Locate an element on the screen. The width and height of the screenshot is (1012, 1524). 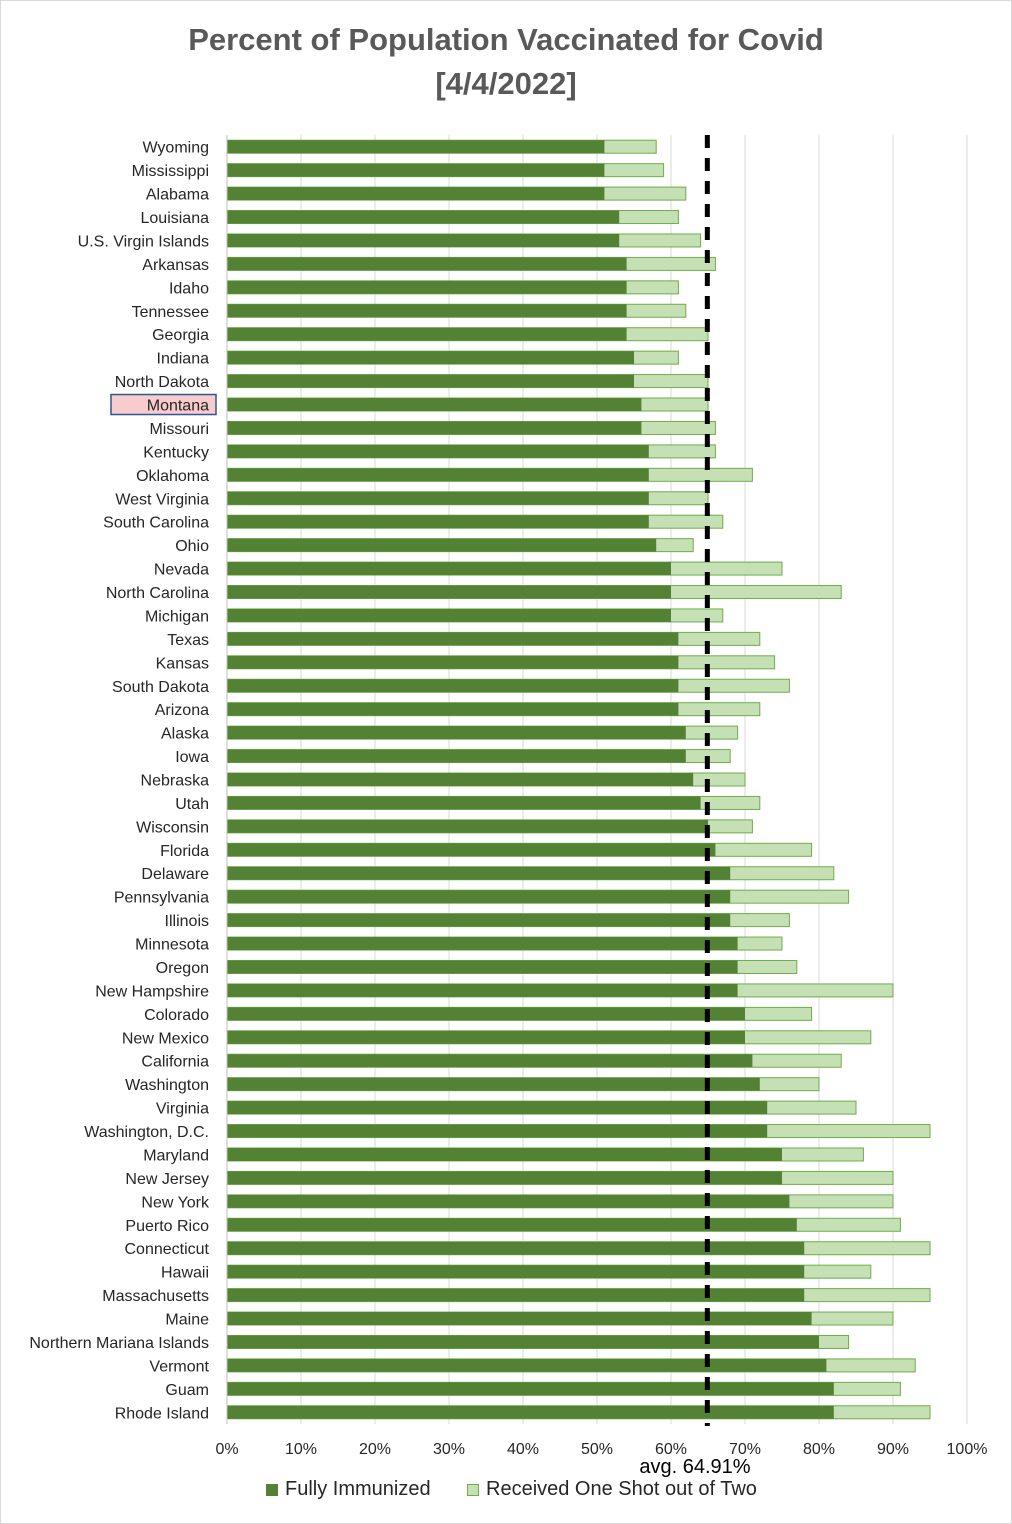
bar-fully-immunized-michigan is located at coordinates (449, 615).